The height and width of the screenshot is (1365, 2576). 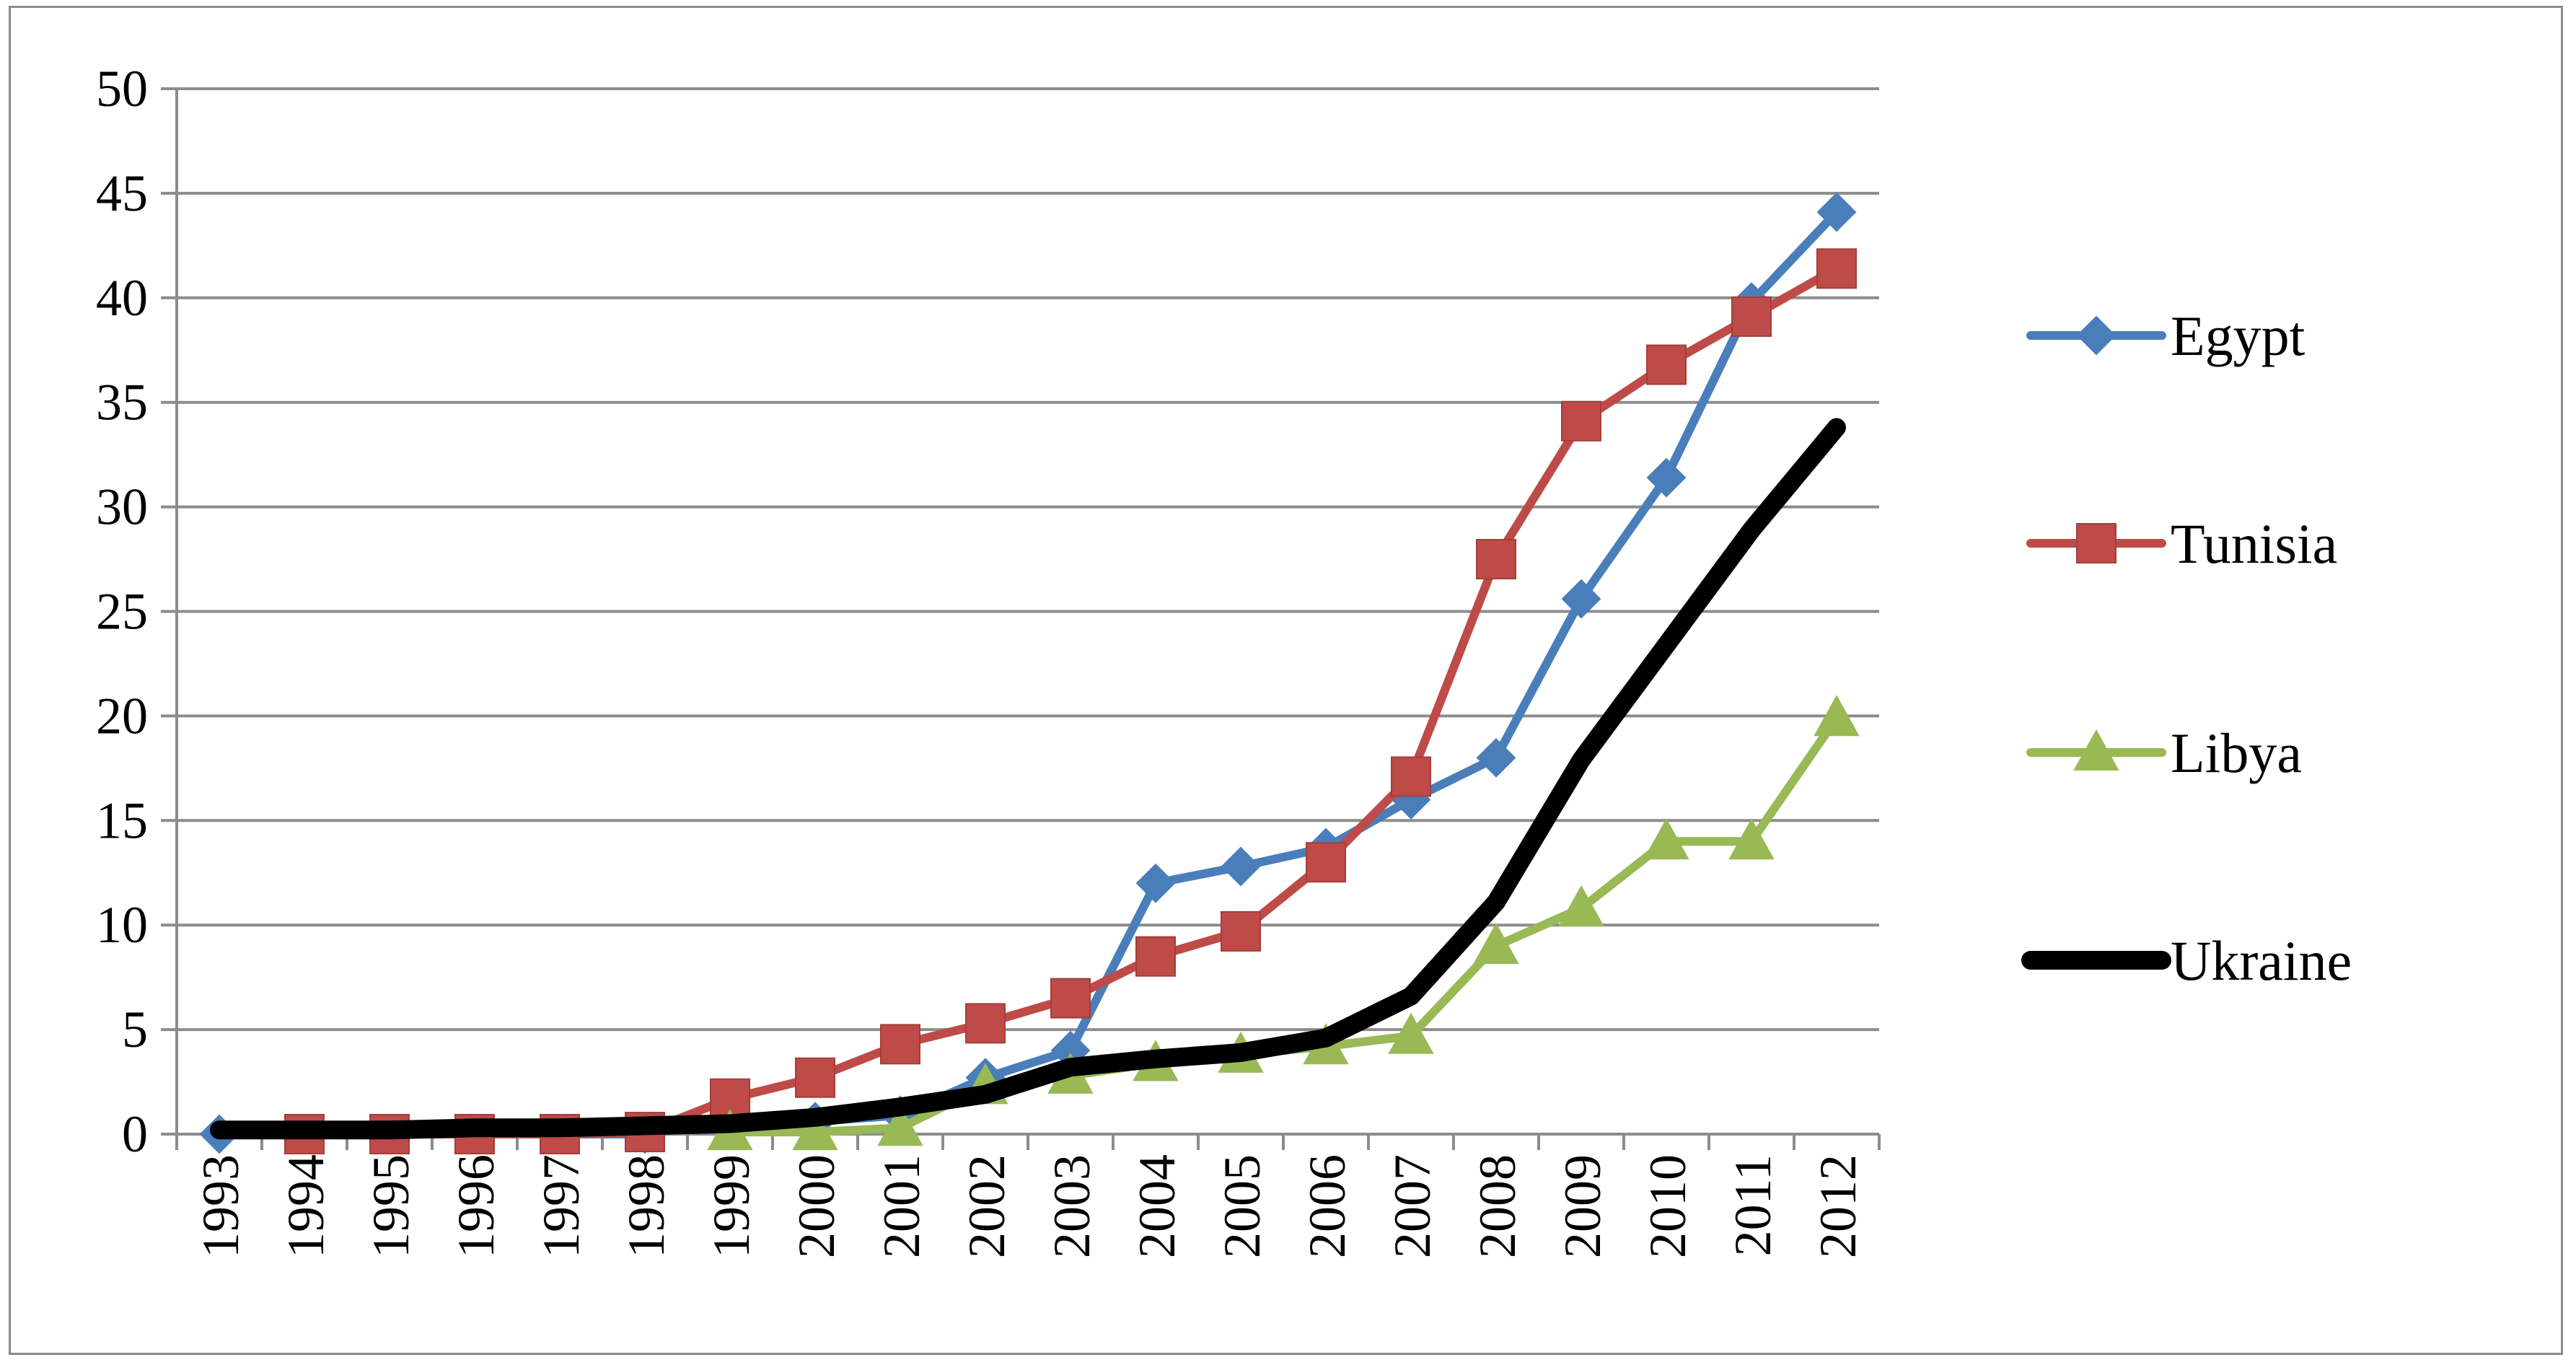 I want to click on x-tick-label: 1998, so click(x=646, y=1206).